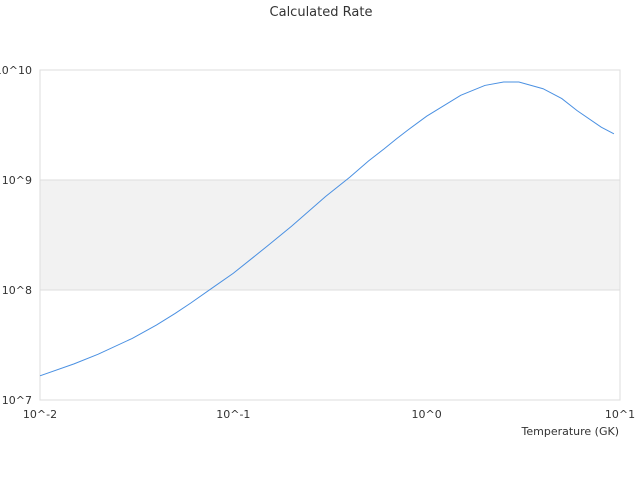  What do you see at coordinates (17, 400) in the screenshot?
I see `y-tick-label: 10^7` at bounding box center [17, 400].